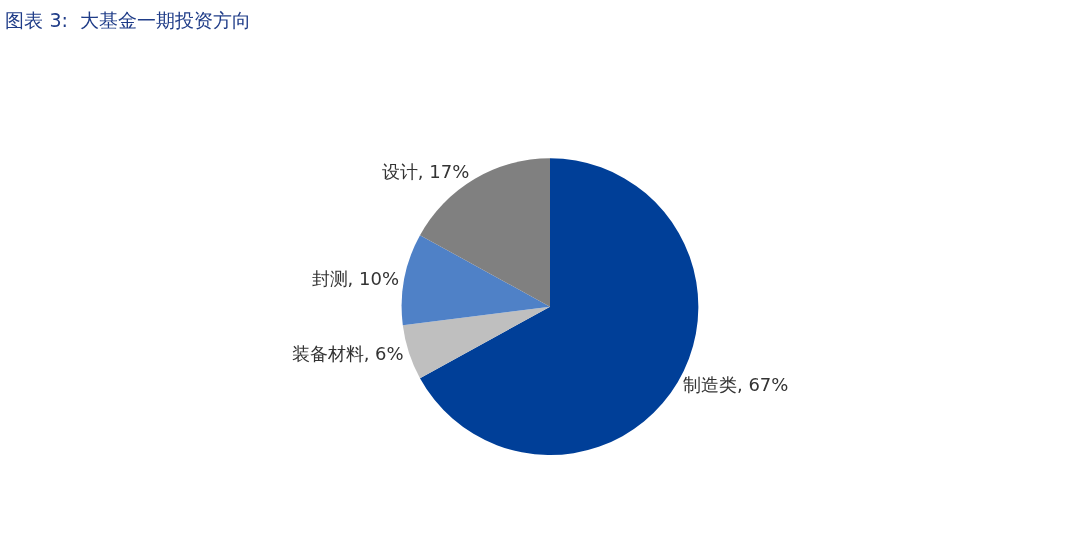  Describe the element at coordinates (355, 279) in the screenshot. I see `slice-label: 封测, 10%` at that location.